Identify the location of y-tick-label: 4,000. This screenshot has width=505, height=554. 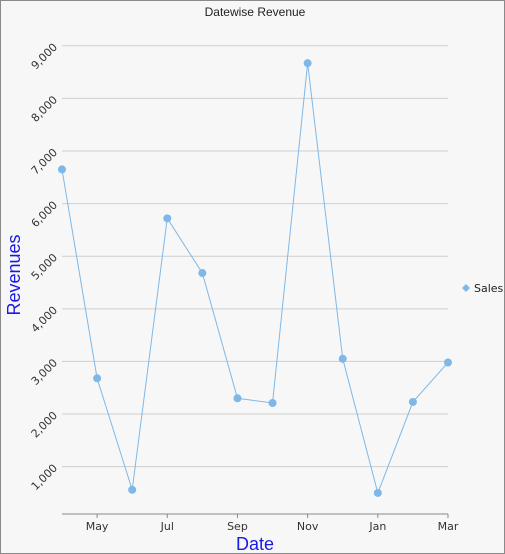
(44, 319).